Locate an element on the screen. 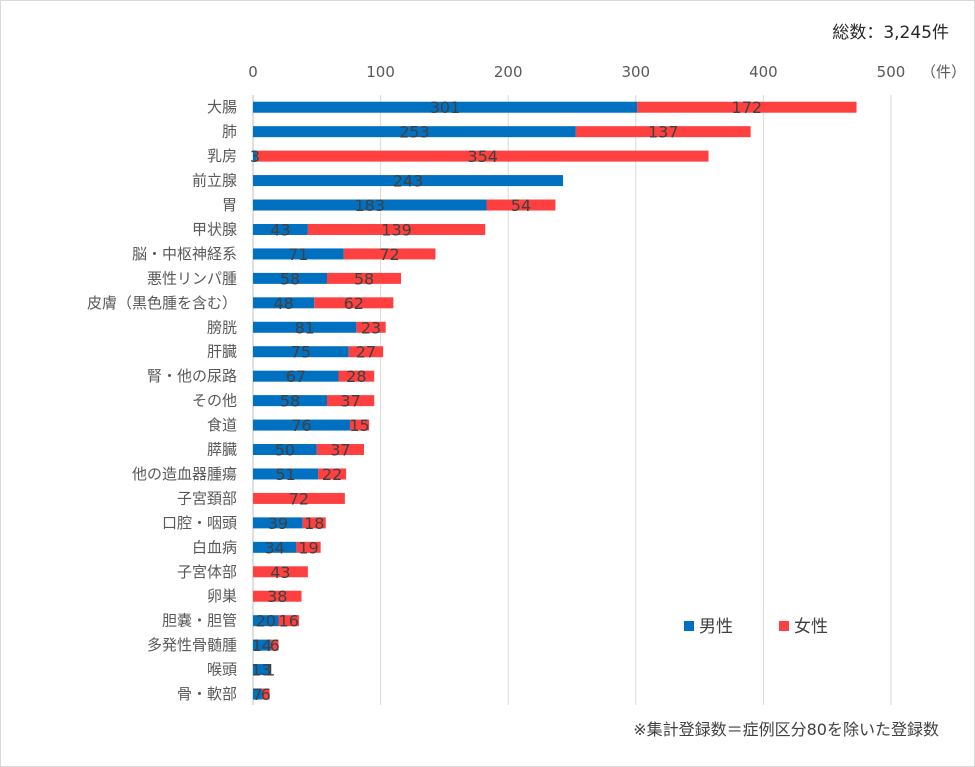 The height and width of the screenshot is (767, 975). category-label: 骨・軟部 is located at coordinates (207, 694).